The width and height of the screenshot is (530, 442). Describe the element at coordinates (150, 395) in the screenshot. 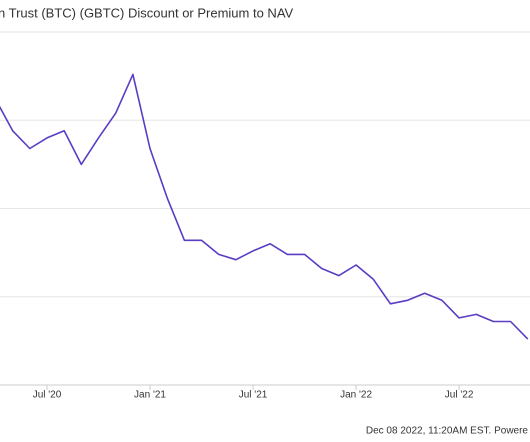

I see `x-tick-label: Jan '21` at that location.